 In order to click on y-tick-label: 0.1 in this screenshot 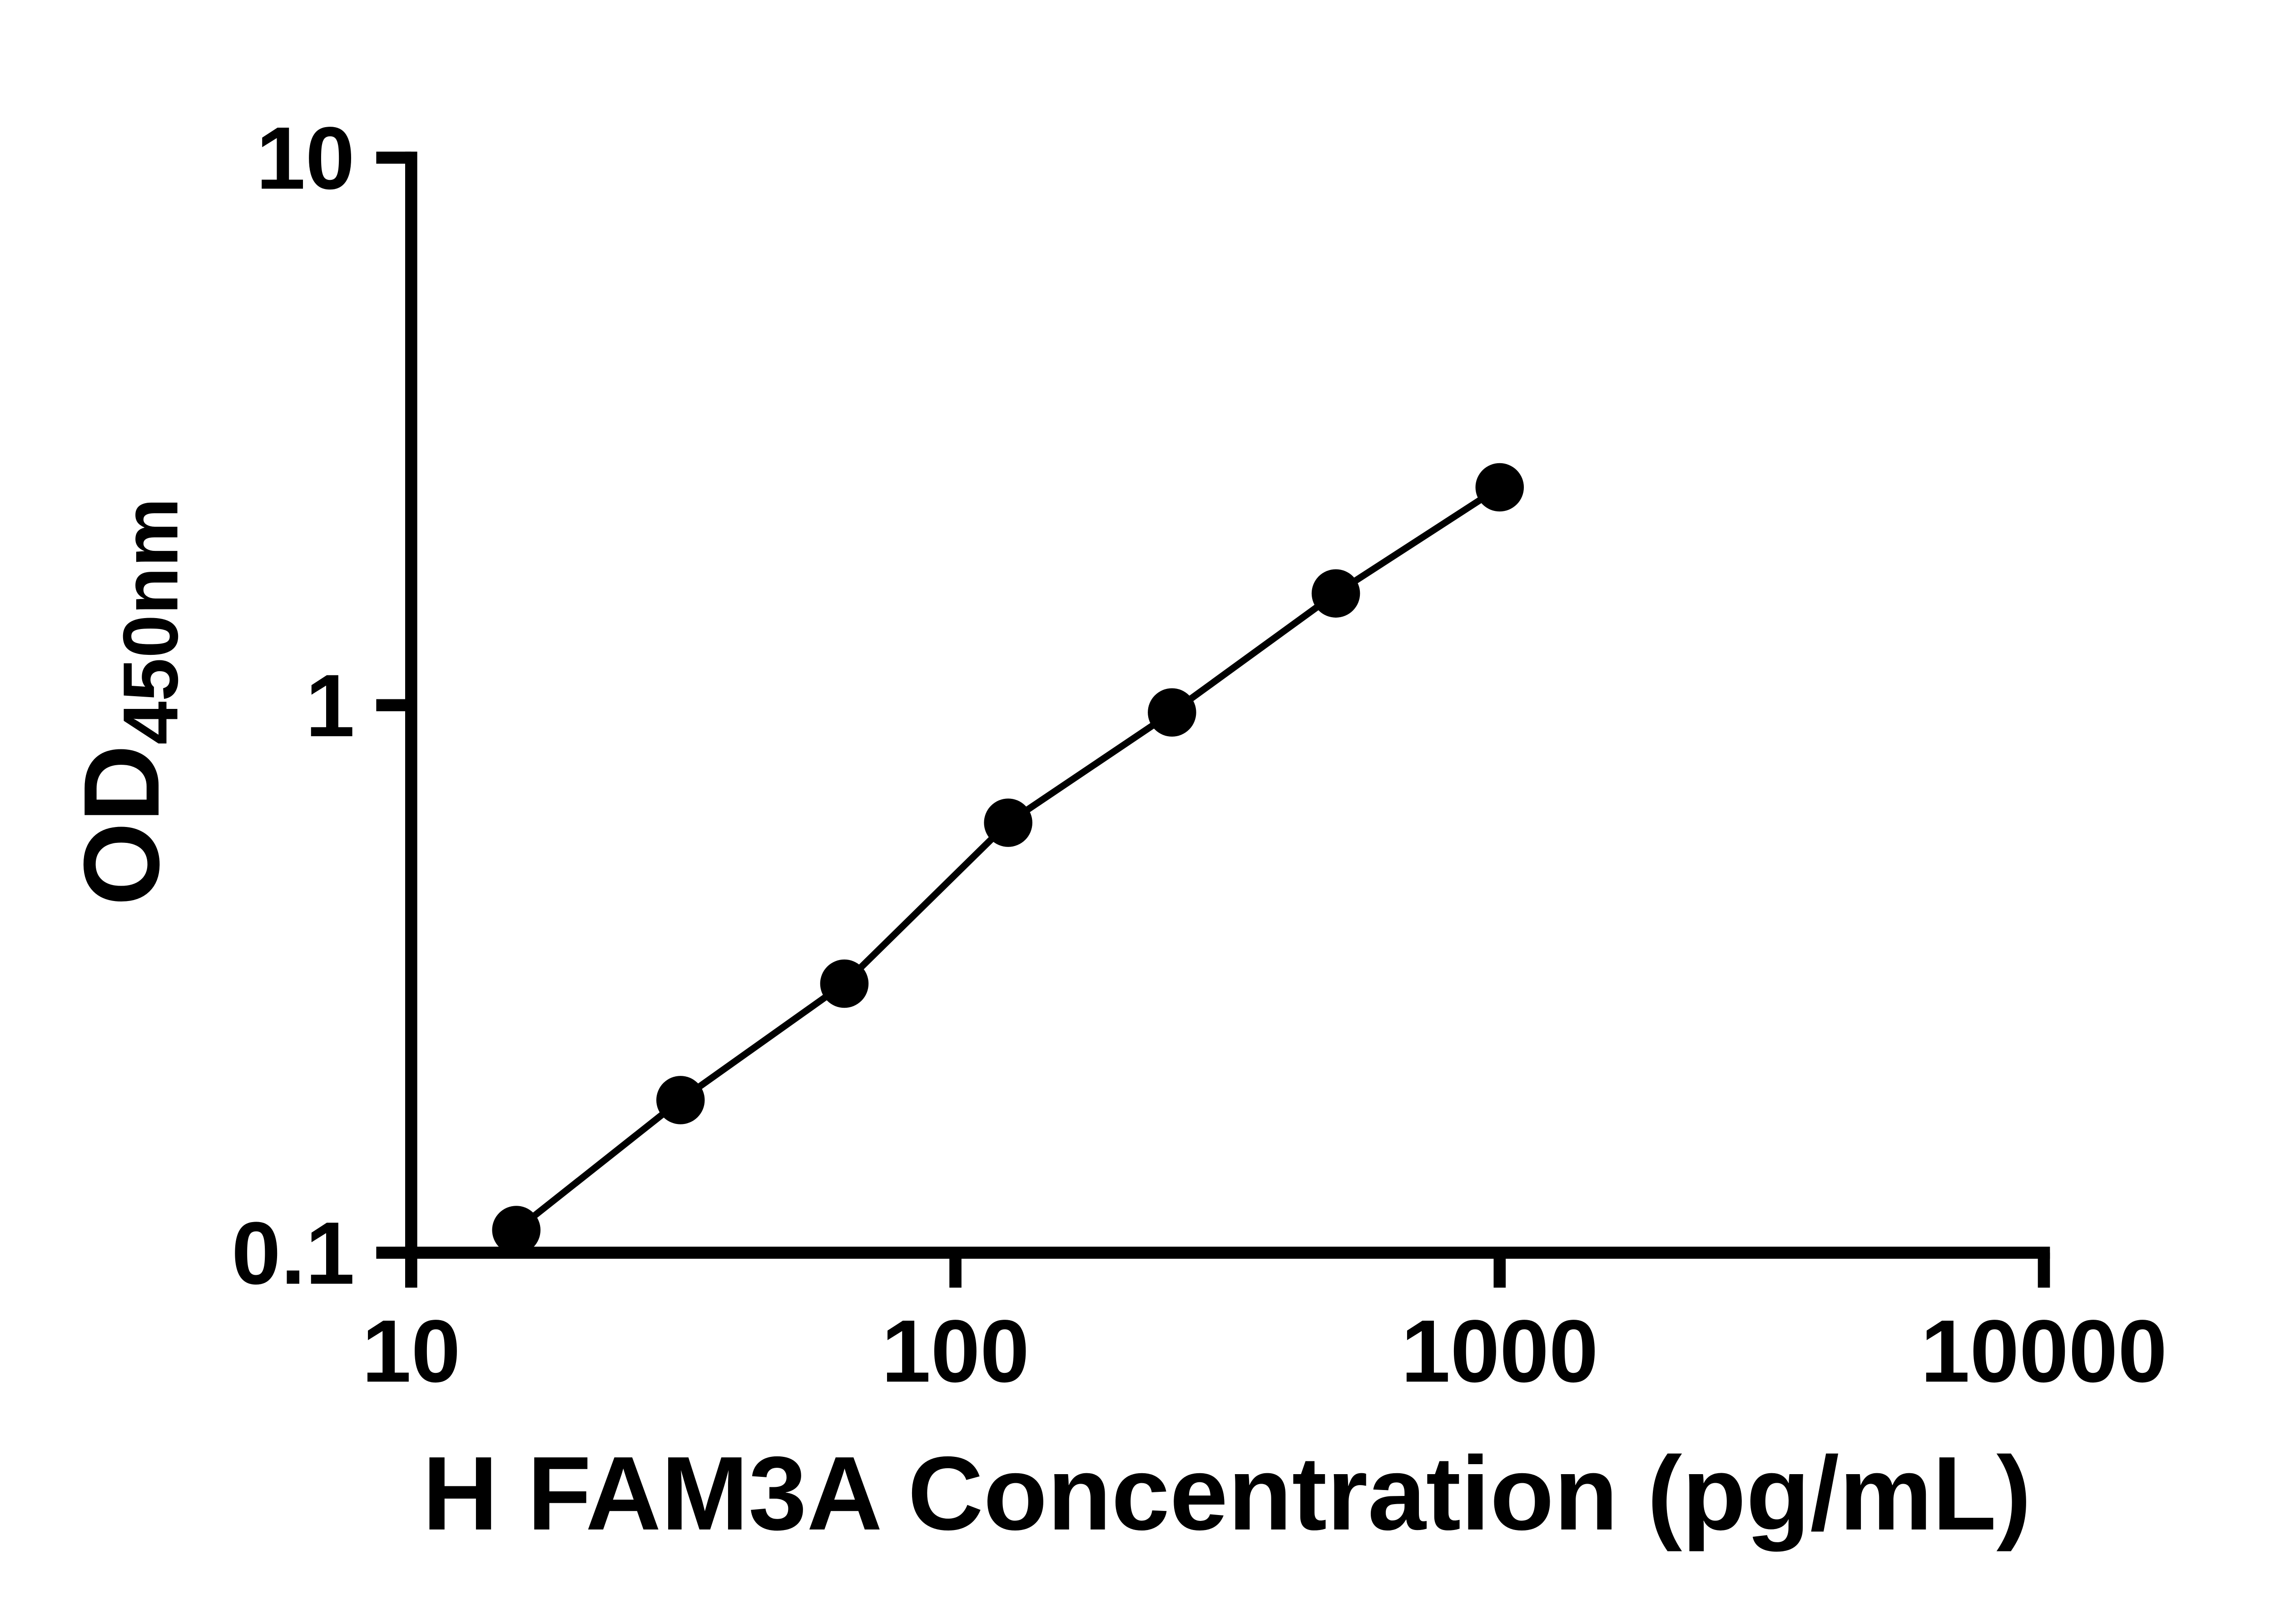, I will do `click(293, 1253)`.